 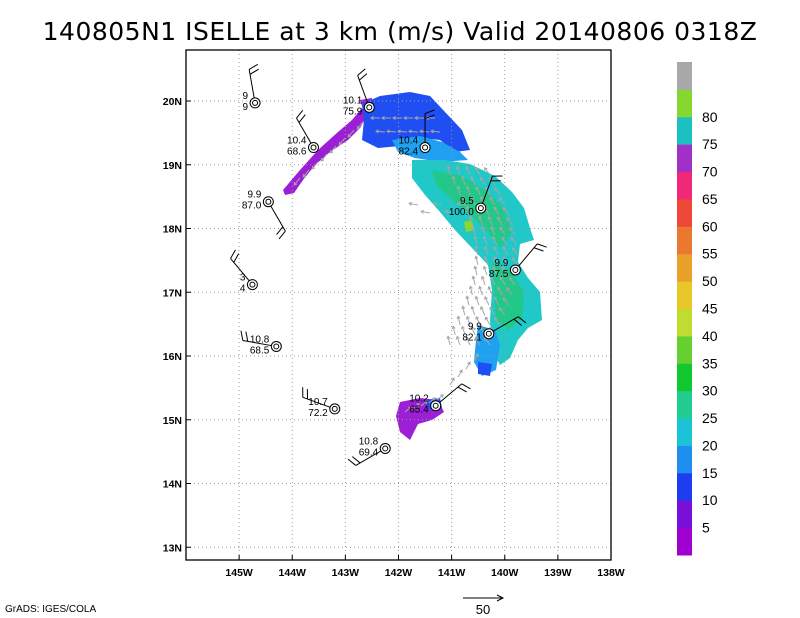 What do you see at coordinates (260, 350) in the screenshot?
I see `station-value-label: 68.5` at bounding box center [260, 350].